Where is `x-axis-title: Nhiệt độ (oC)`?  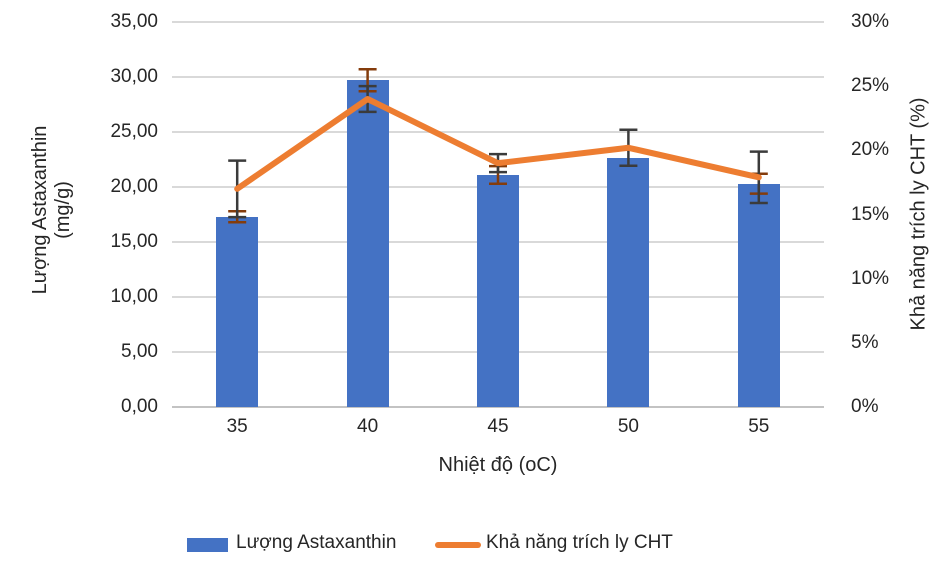
x-axis-title: Nhiệt độ (oC) is located at coordinates (498, 465).